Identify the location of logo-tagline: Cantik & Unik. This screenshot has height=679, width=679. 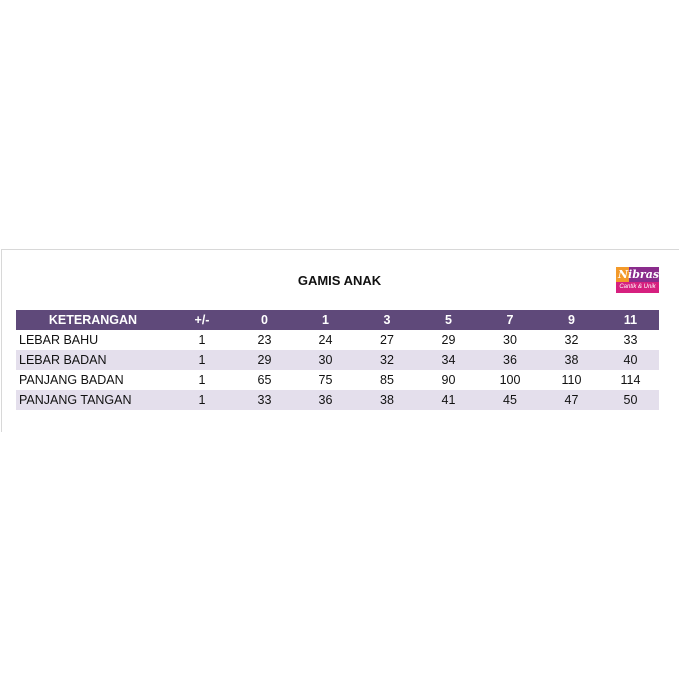
(637, 287).